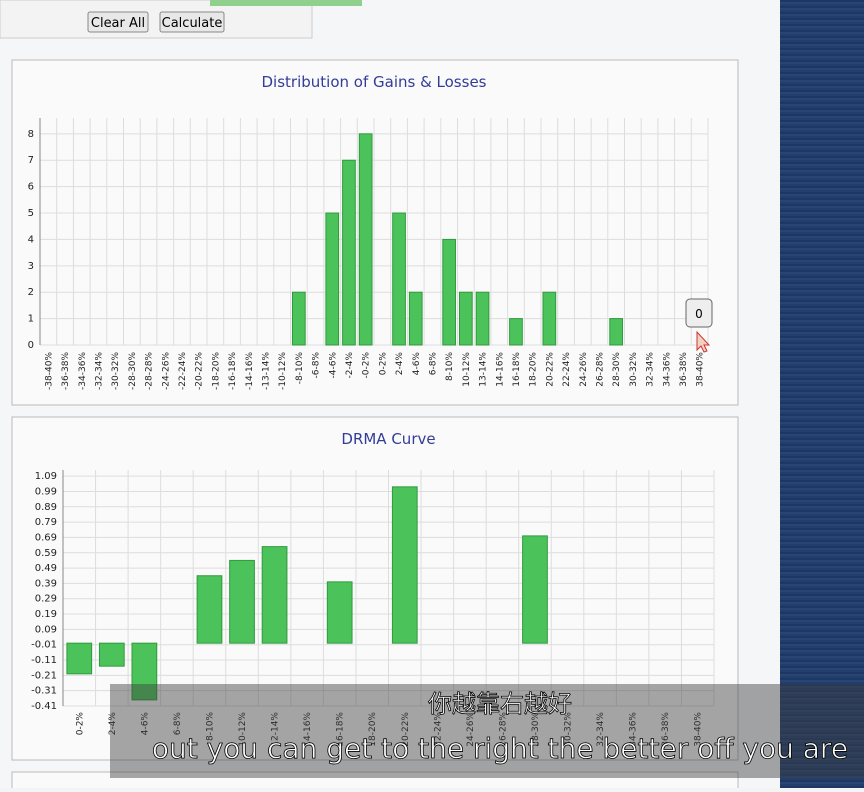 The height and width of the screenshot is (792, 864). Describe the element at coordinates (46, 537) in the screenshot. I see `y-tick-label: 0.69` at that location.